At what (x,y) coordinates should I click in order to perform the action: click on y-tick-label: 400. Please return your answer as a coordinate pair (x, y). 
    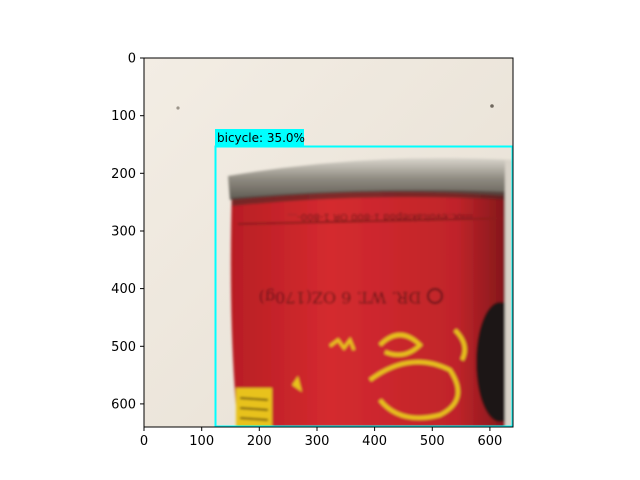
    Looking at the image, I should click on (123, 289).